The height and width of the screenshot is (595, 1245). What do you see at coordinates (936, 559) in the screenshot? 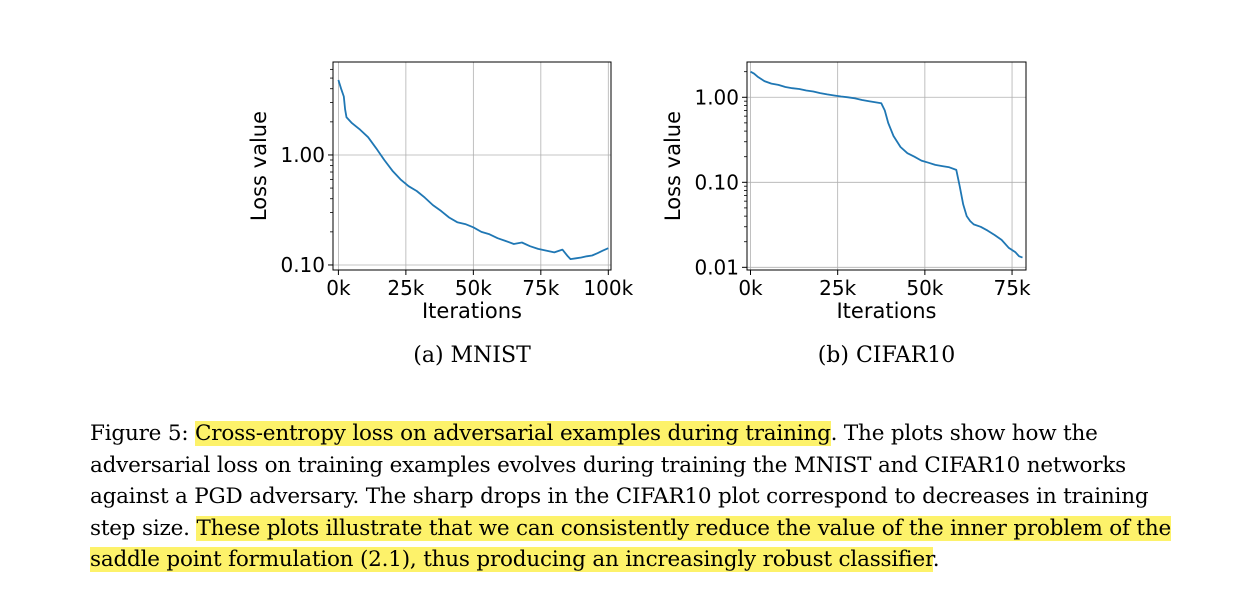
I see `caption-text-2: .` at bounding box center [936, 559].